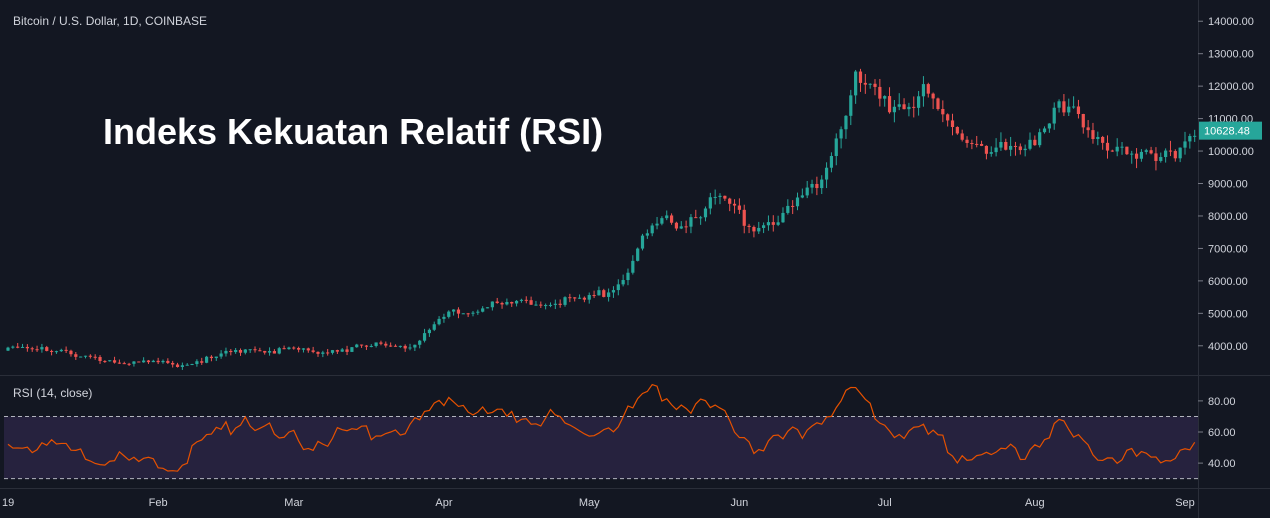  Describe the element at coordinates (1228, 217) in the screenshot. I see `price-tick-label: 8000.00` at that location.